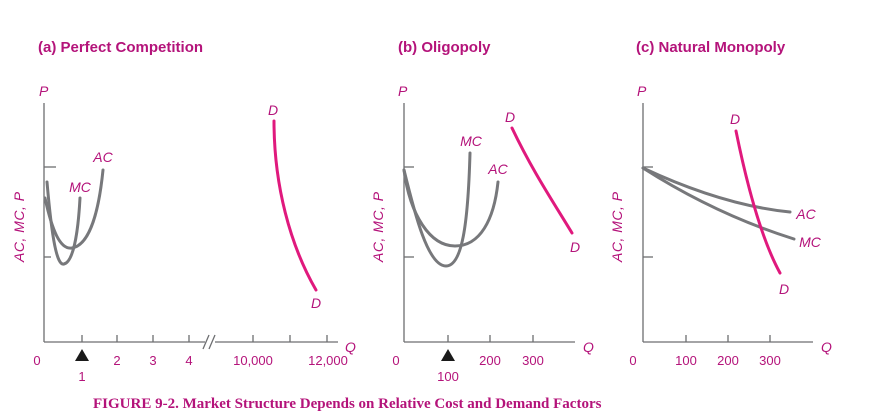  I want to click on panel-a-ac-curve, so click(74, 209).